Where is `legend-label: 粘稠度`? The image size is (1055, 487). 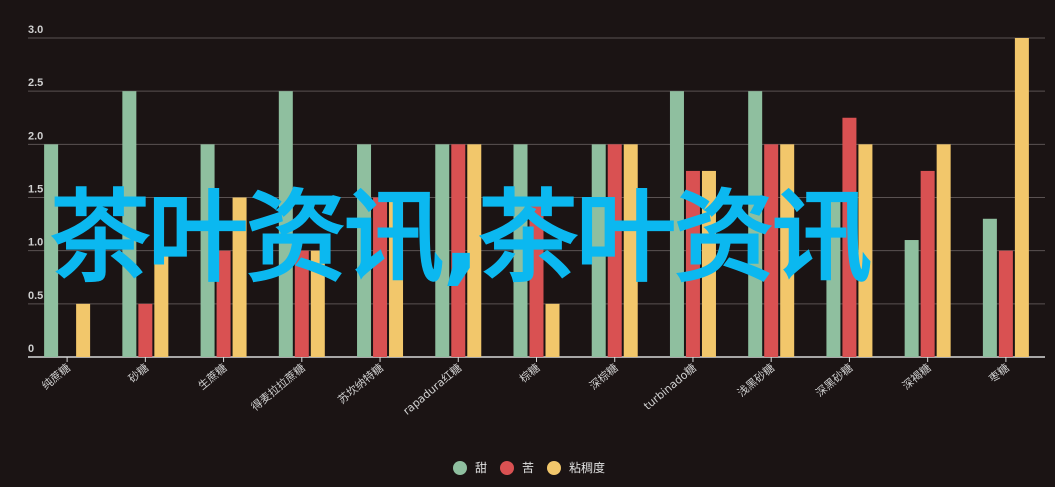 legend-label: 粘稠度 is located at coordinates (587, 467).